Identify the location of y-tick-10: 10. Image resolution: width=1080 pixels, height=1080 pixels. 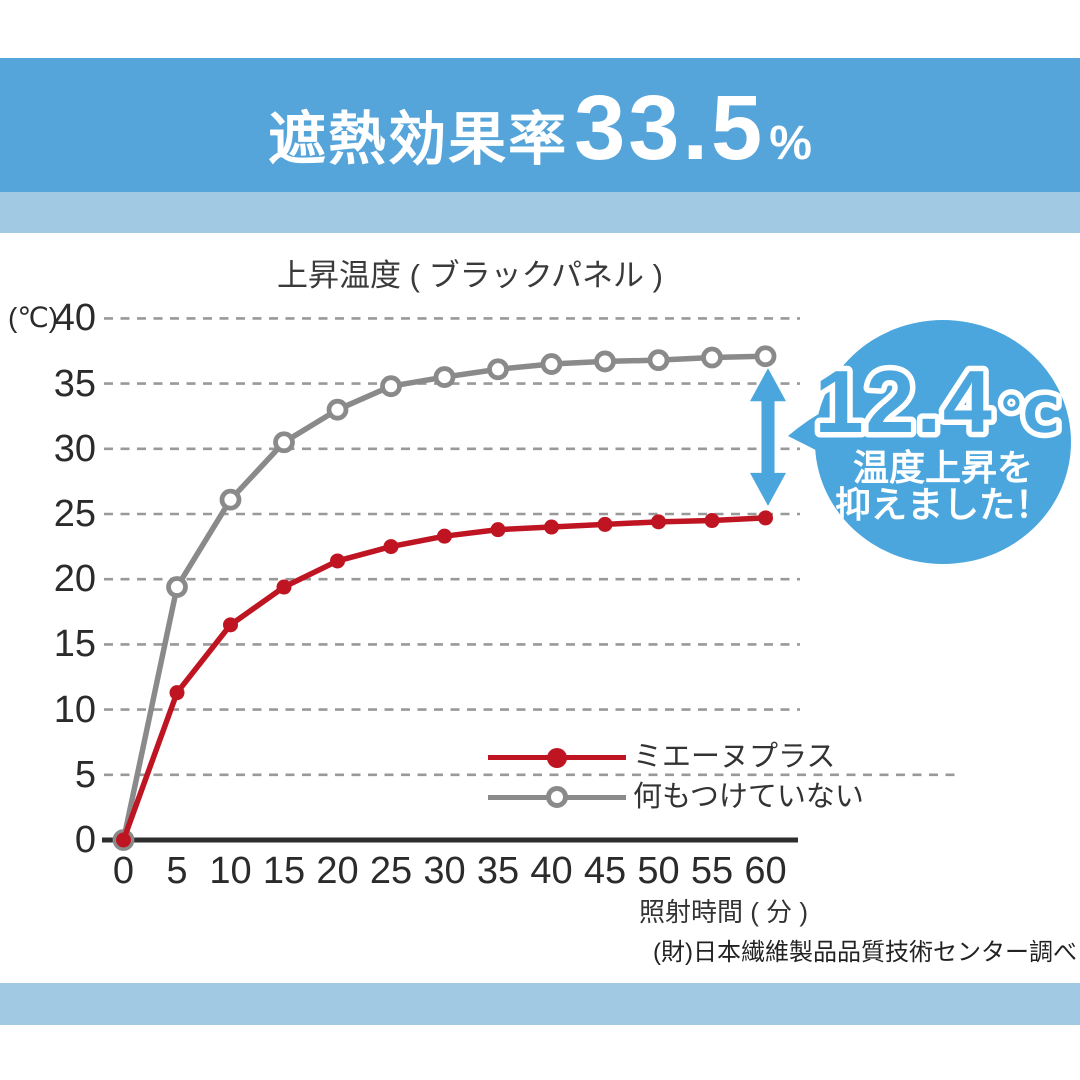
(74, 709).